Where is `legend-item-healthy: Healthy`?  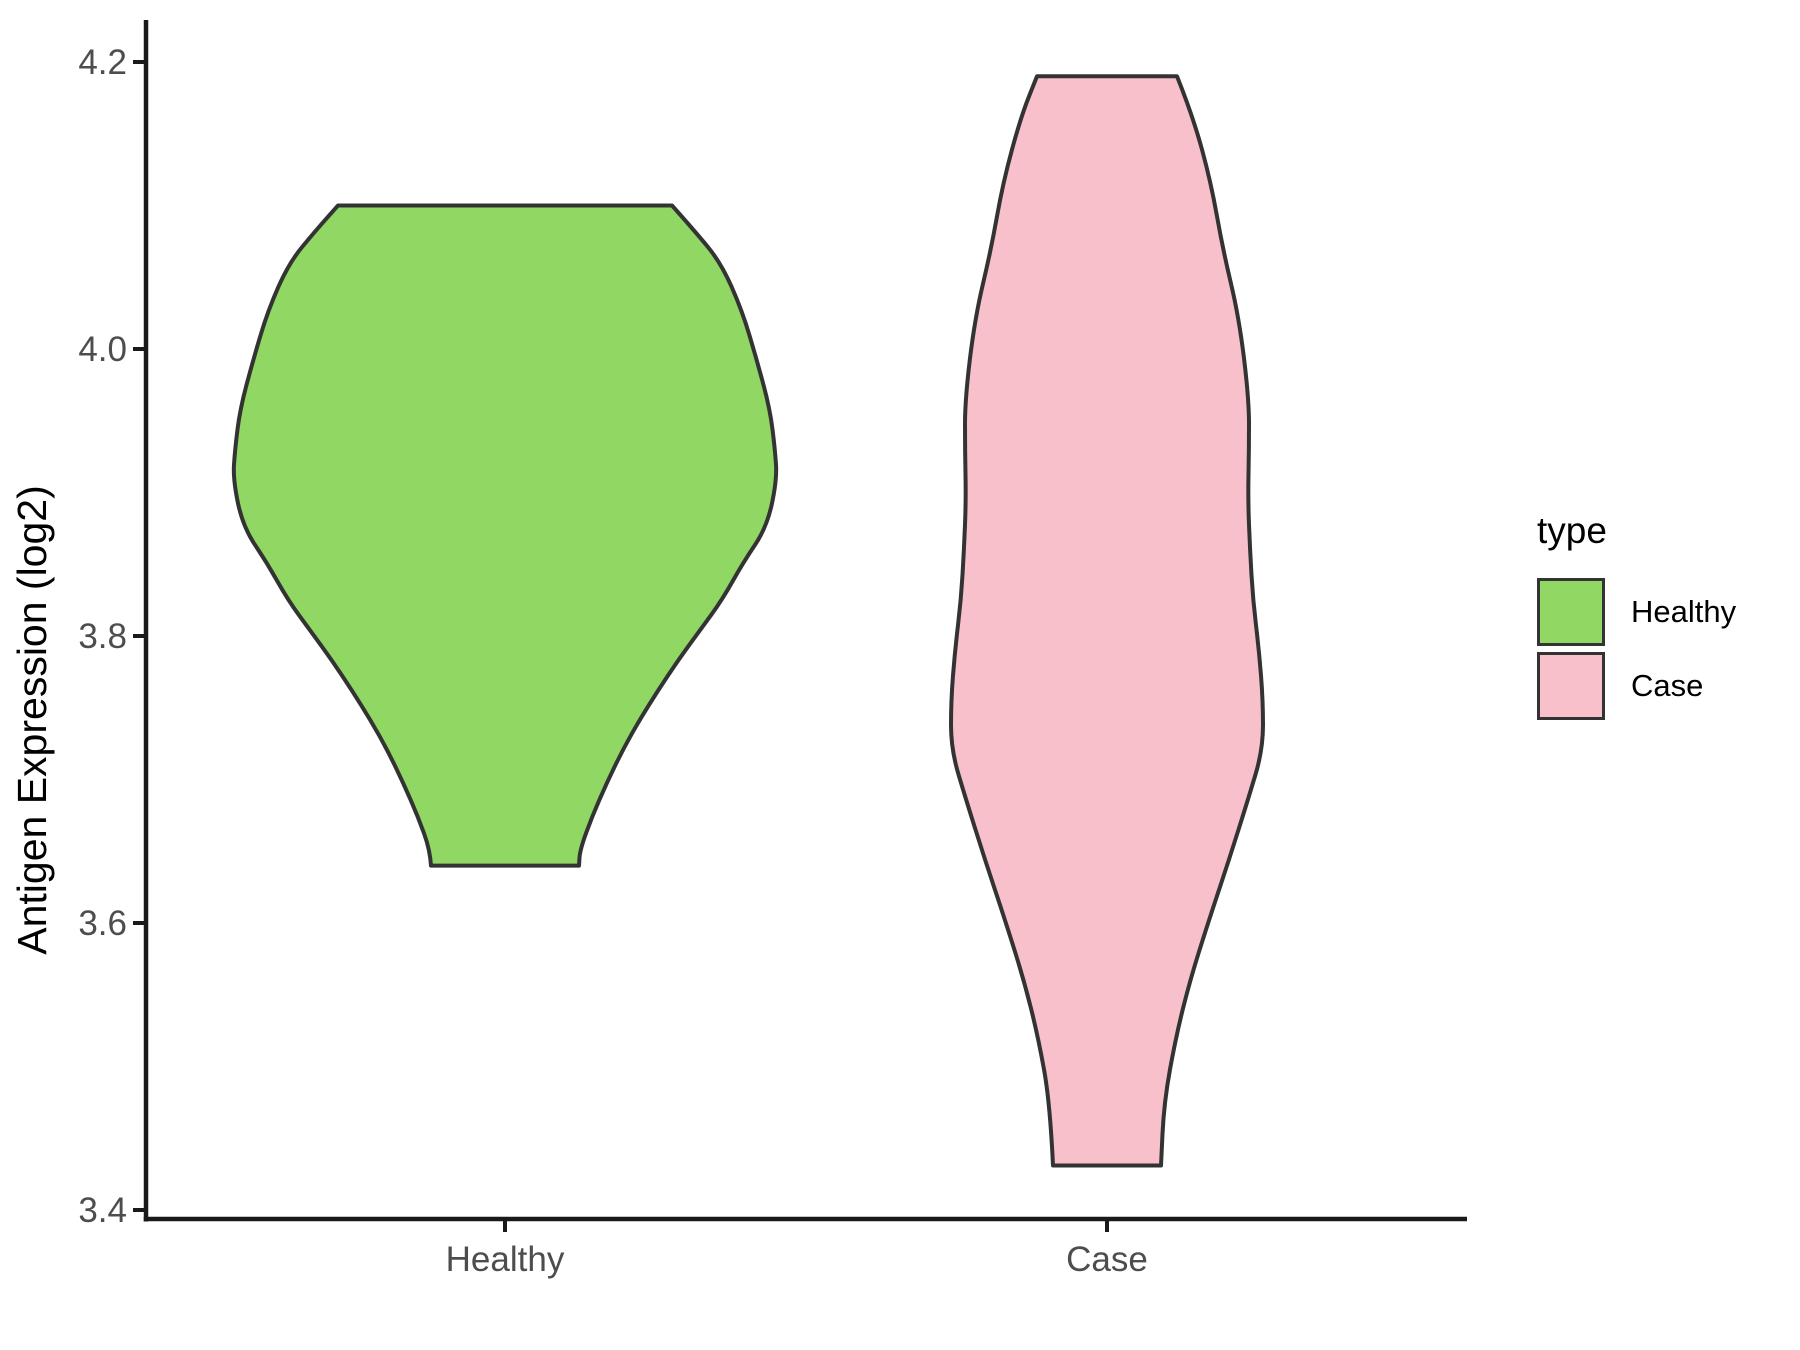 legend-item-healthy: Healthy is located at coordinates (1636, 612).